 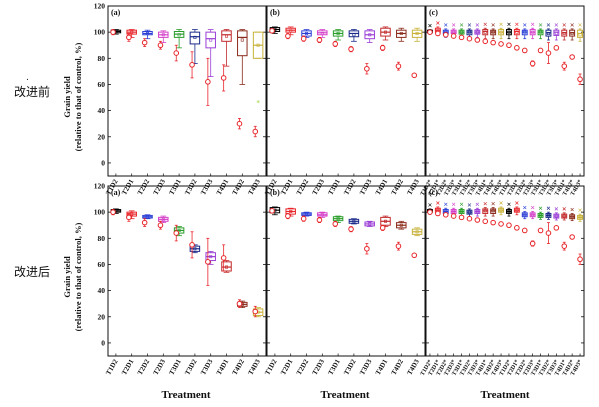 I want to click on x-tick-label: T3D1, so click(x=335, y=187).